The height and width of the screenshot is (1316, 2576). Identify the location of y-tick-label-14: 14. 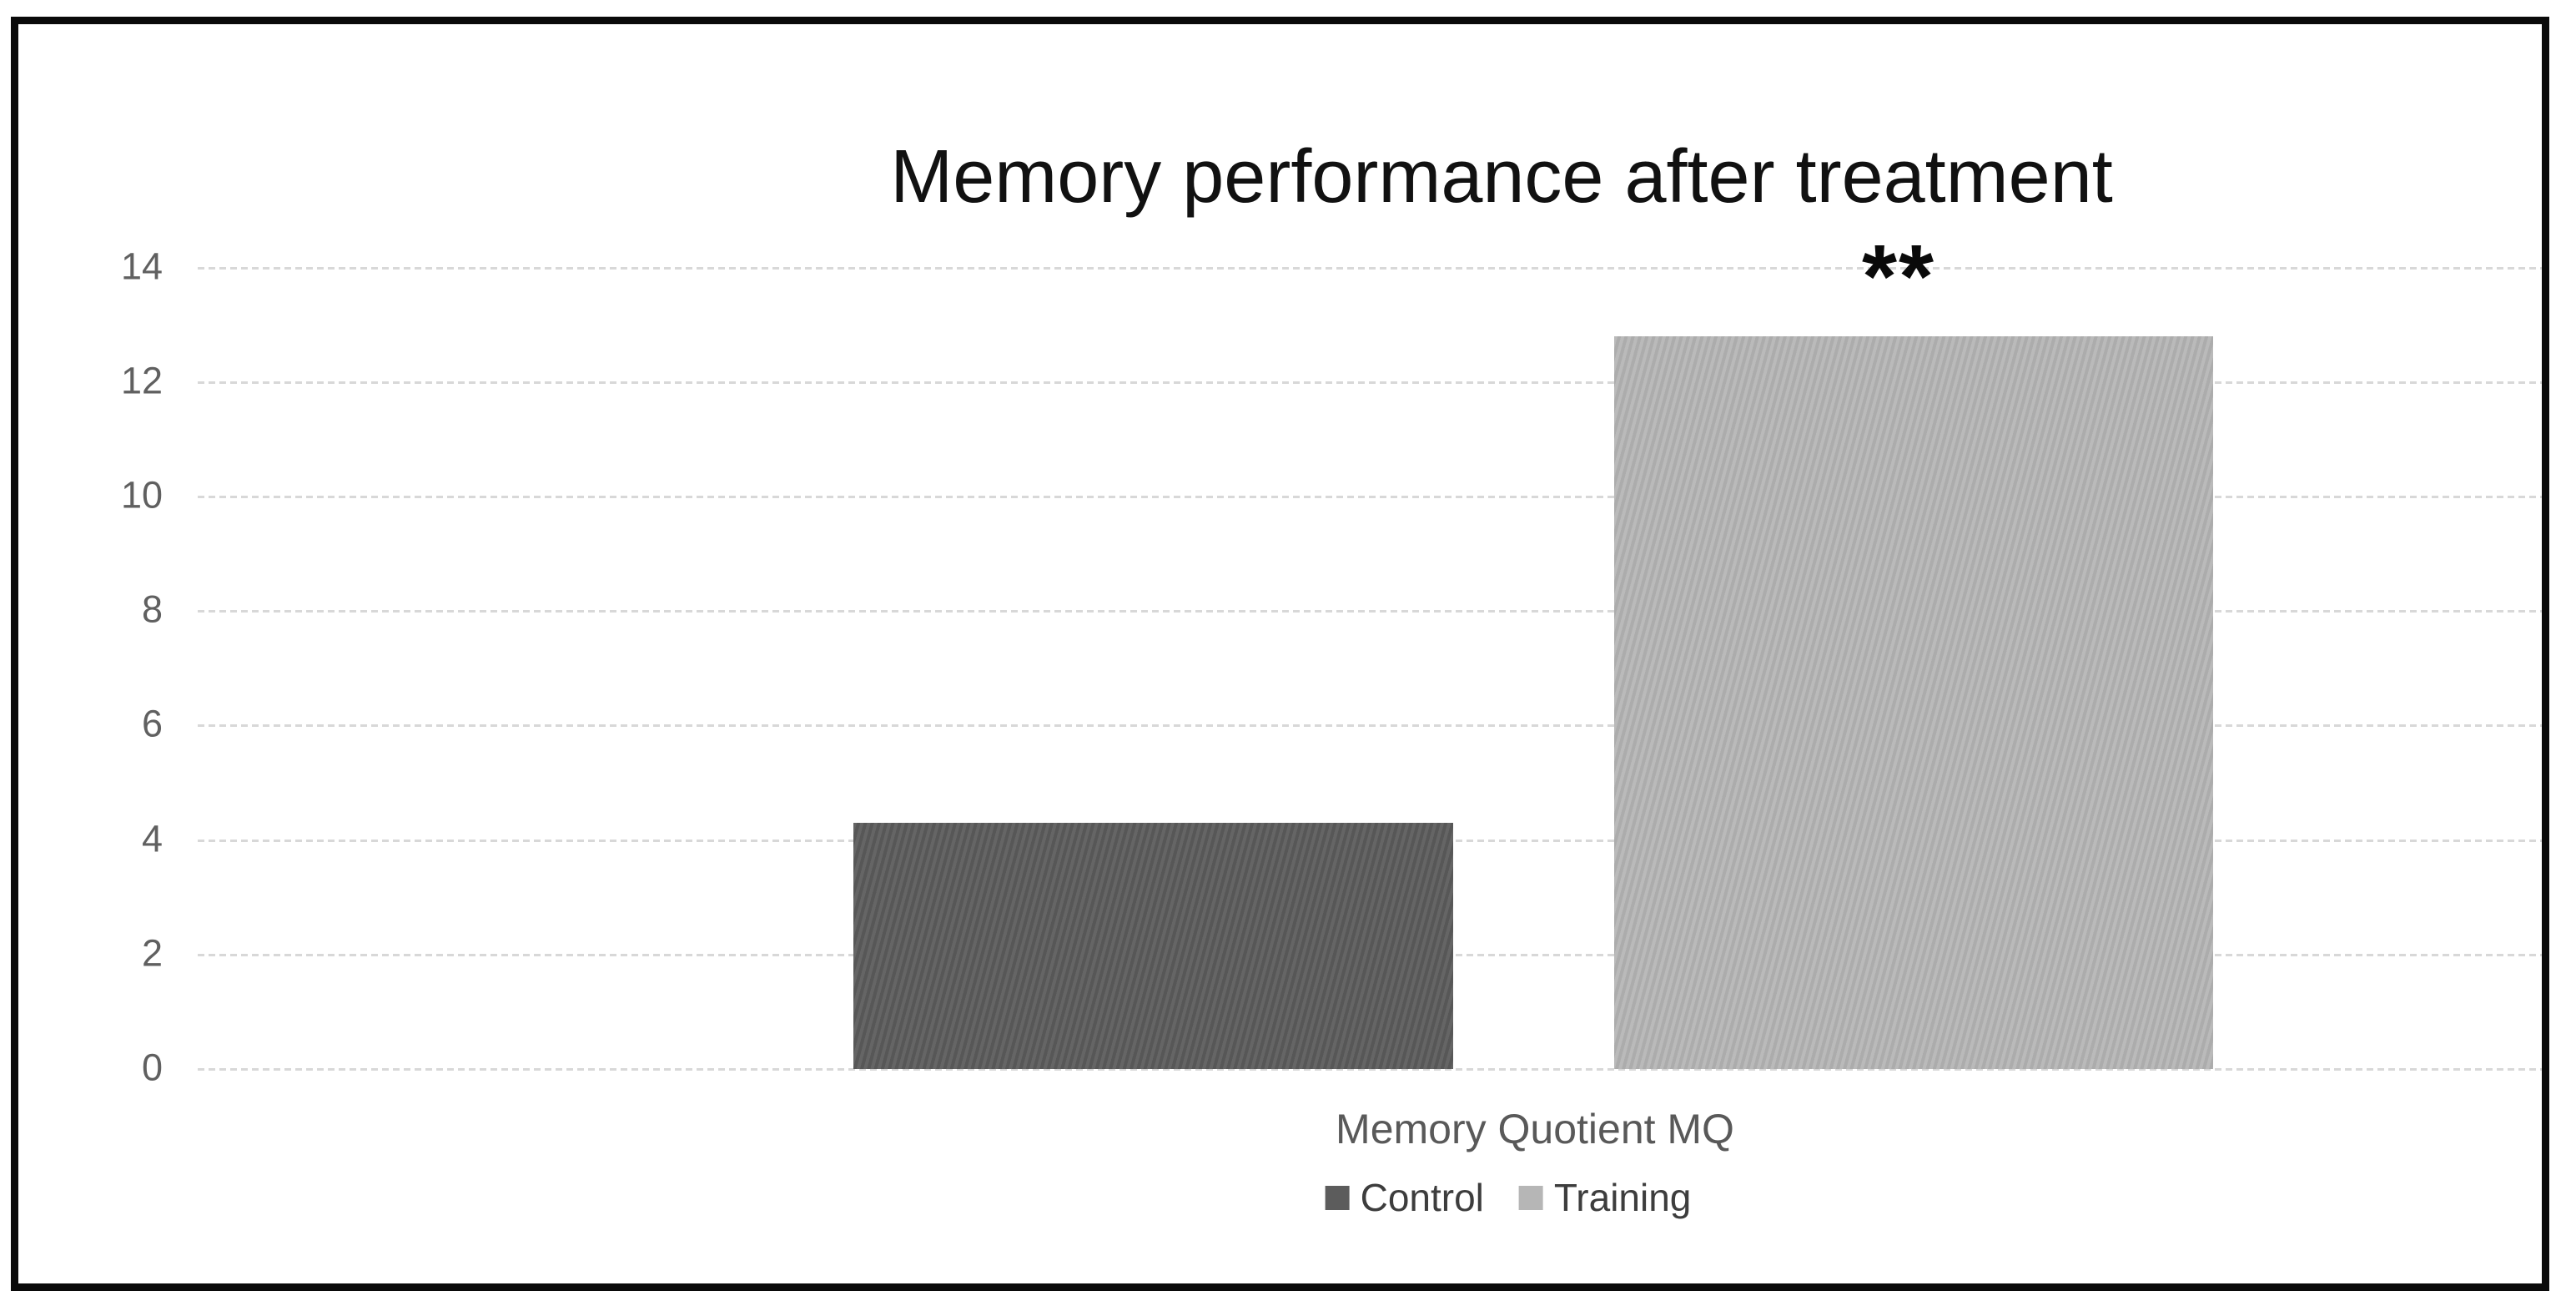
(141, 266).